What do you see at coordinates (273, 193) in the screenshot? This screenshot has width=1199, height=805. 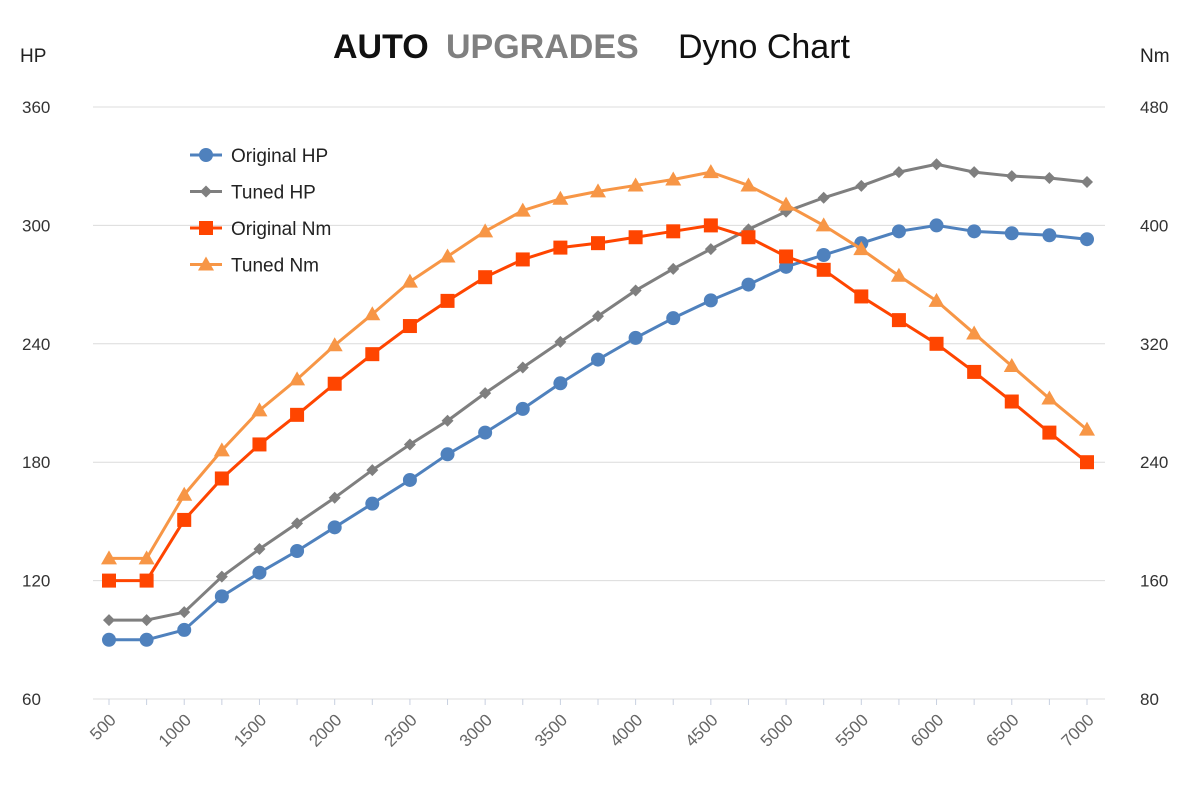 I see `legend-label: Tuned HP` at bounding box center [273, 193].